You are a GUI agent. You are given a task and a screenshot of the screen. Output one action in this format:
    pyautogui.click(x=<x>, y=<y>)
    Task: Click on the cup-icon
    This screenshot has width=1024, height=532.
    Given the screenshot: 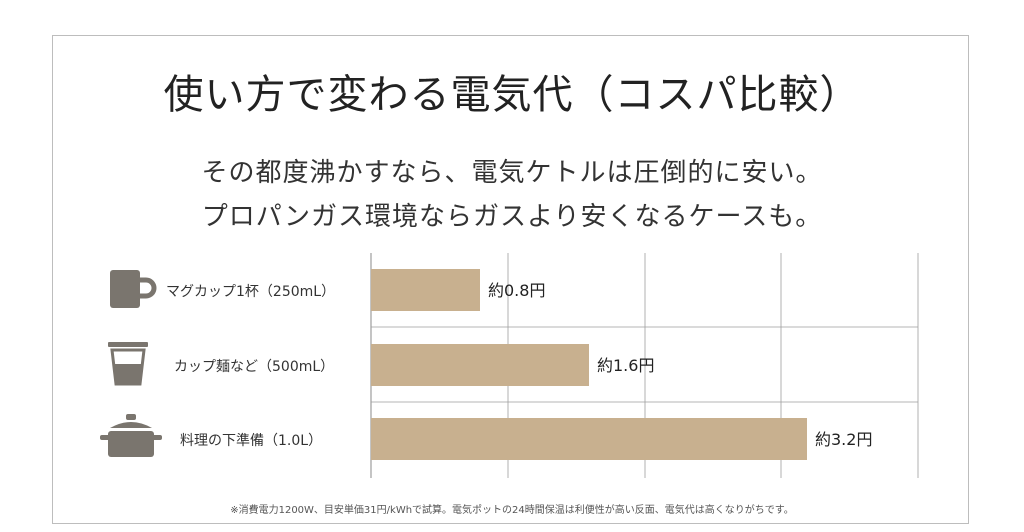 What is the action you would take?
    pyautogui.click(x=128, y=364)
    